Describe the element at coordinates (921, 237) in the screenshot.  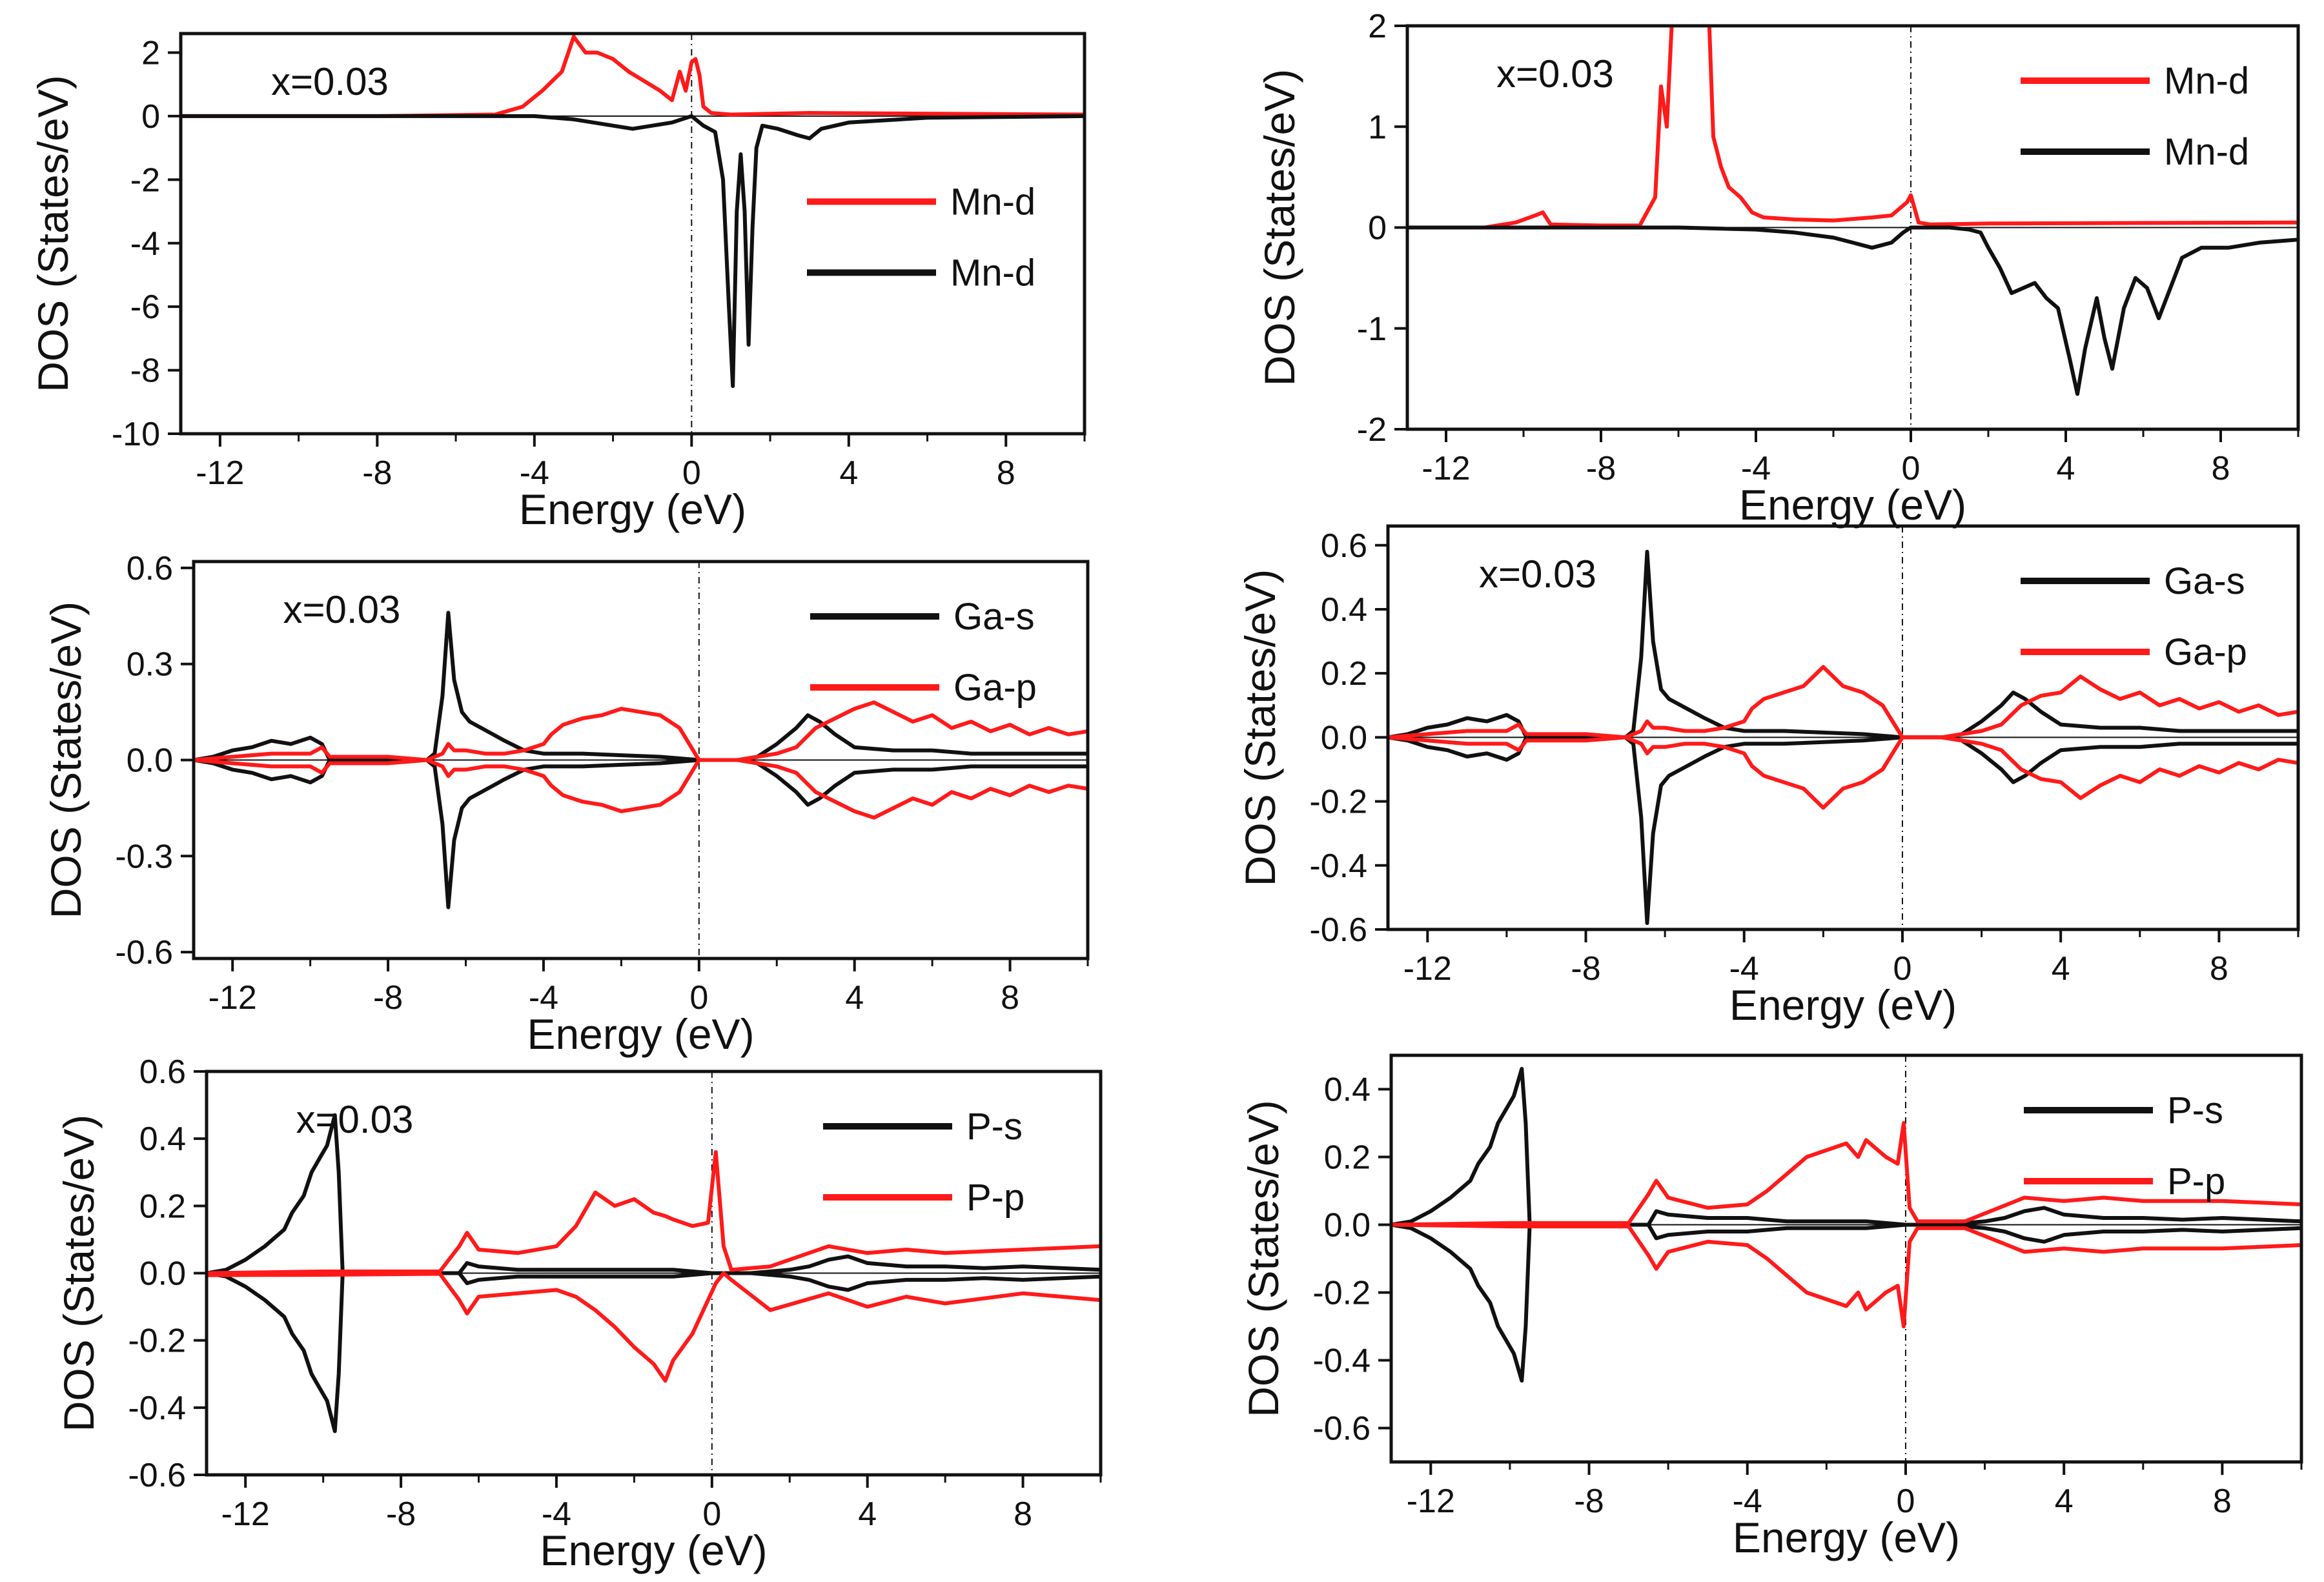
I see `legend: Mn-d Mn-d` at that location.